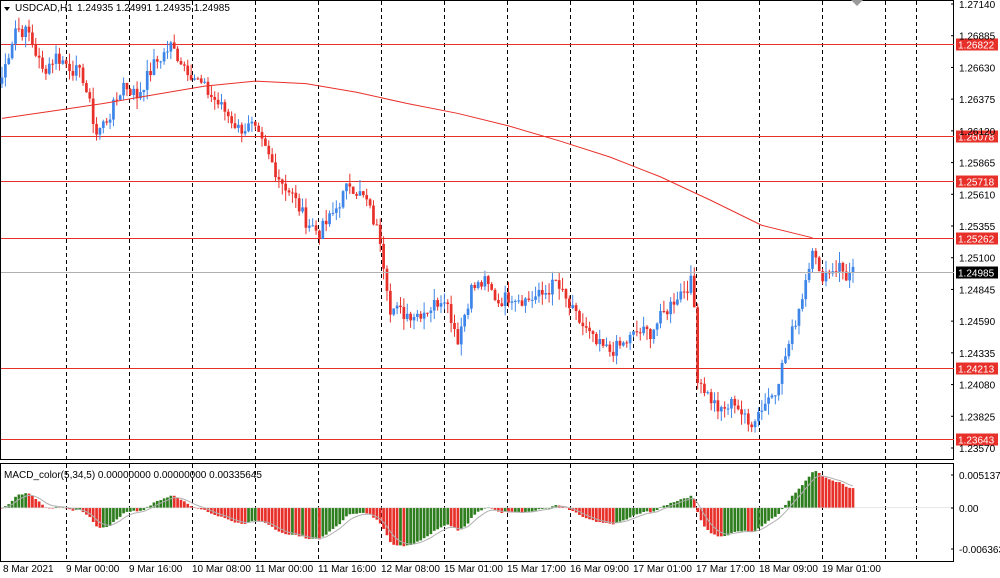 This screenshot has width=1000, height=578. What do you see at coordinates (599, 569) in the screenshot?
I see `x-tick-label: 16 Mar 09:00` at bounding box center [599, 569].